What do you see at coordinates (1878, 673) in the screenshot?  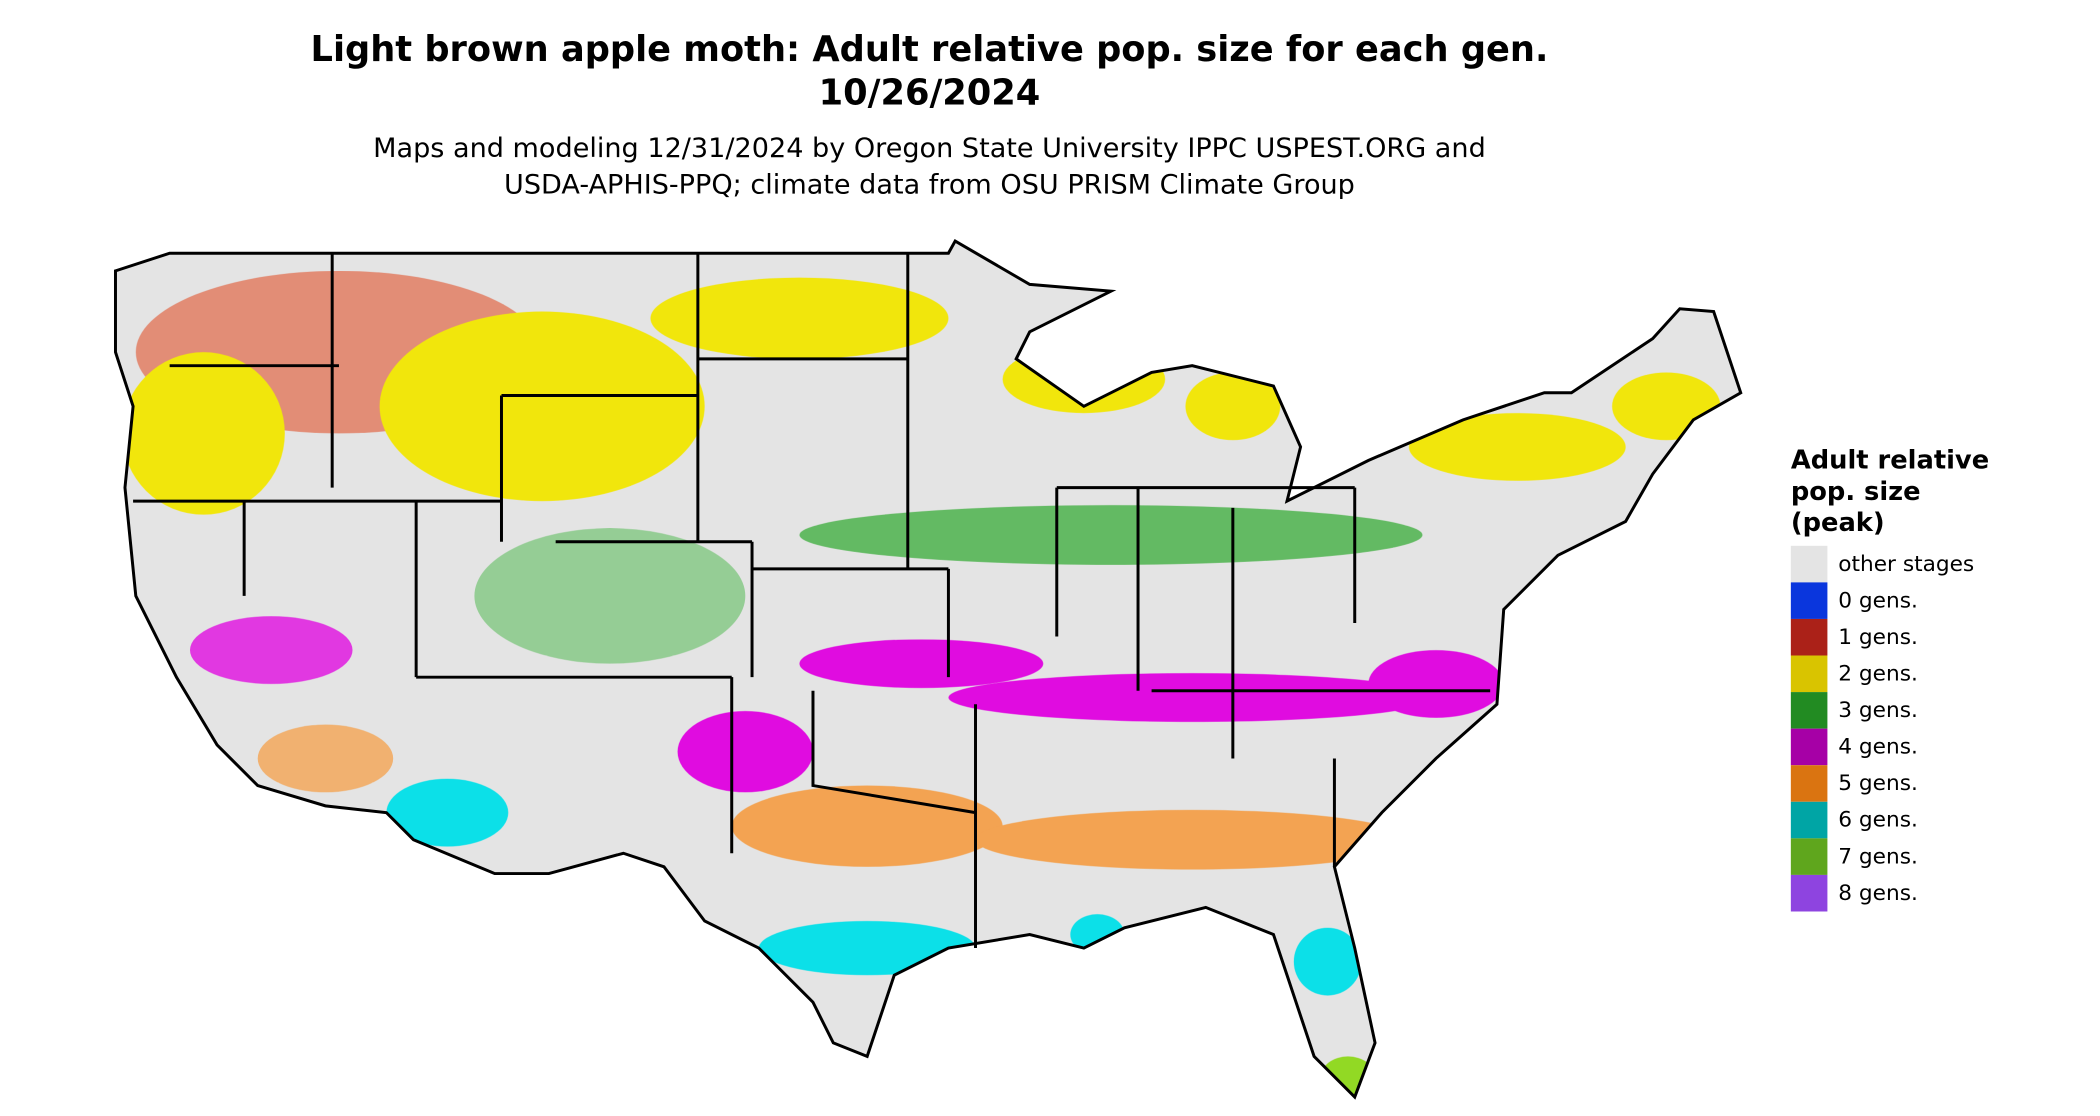 I see `legend-label: 2 gens.` at bounding box center [1878, 673].